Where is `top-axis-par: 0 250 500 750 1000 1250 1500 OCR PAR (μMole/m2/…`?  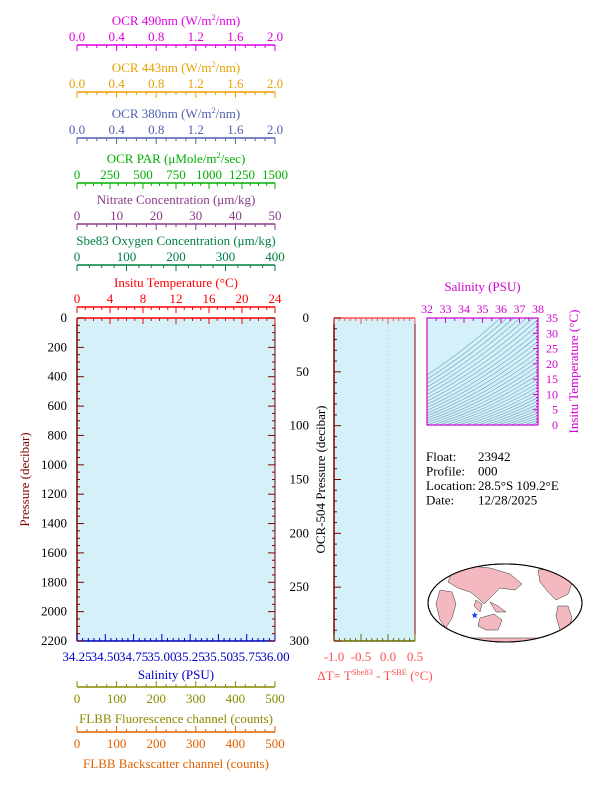
top-axis-par: 0 250 500 750 1000 1250 1500 OCR PAR (μMole/m2/… is located at coordinates (181, 169).